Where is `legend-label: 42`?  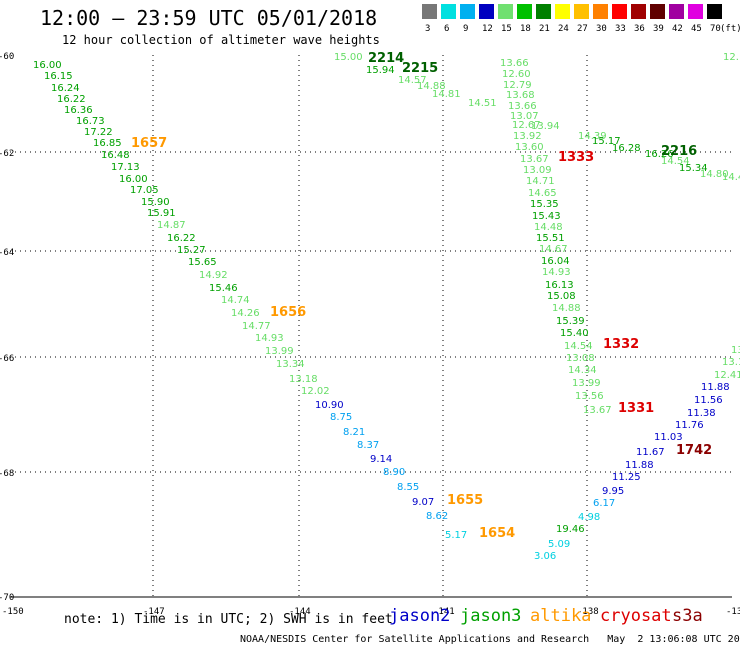
legend-label: 42 is located at coordinates (677, 29).